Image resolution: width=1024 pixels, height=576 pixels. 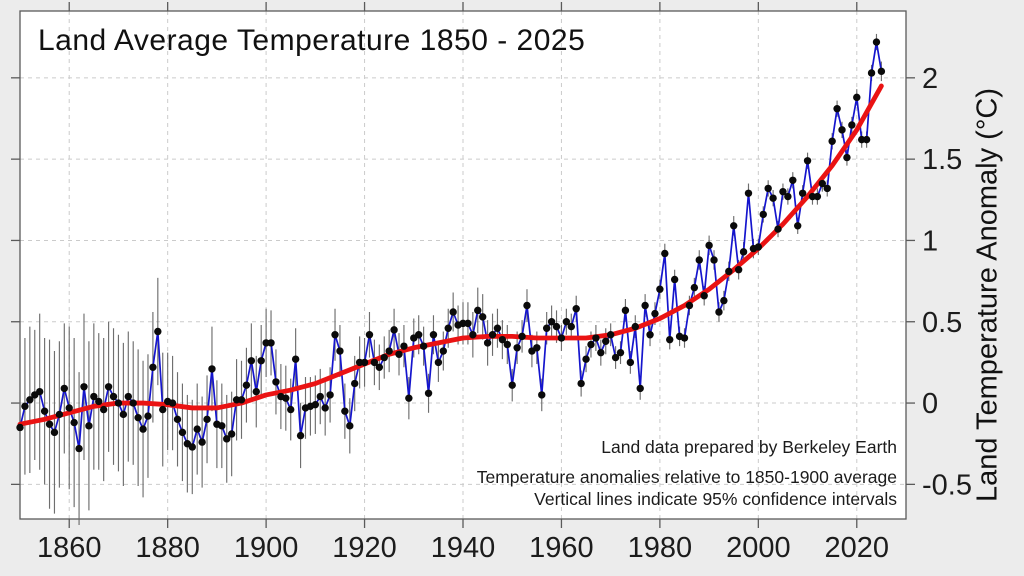 I want to click on x-tick-label: 1900, so click(x=266, y=548).